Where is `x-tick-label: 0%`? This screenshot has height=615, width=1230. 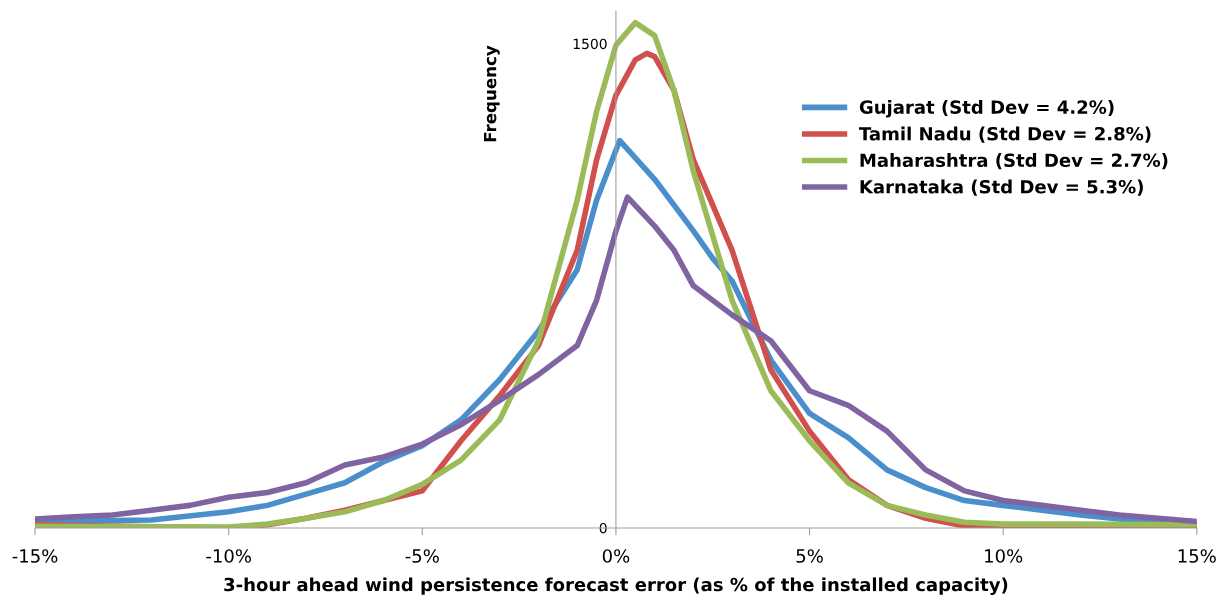
x-tick-label: 0% is located at coordinates (616, 556).